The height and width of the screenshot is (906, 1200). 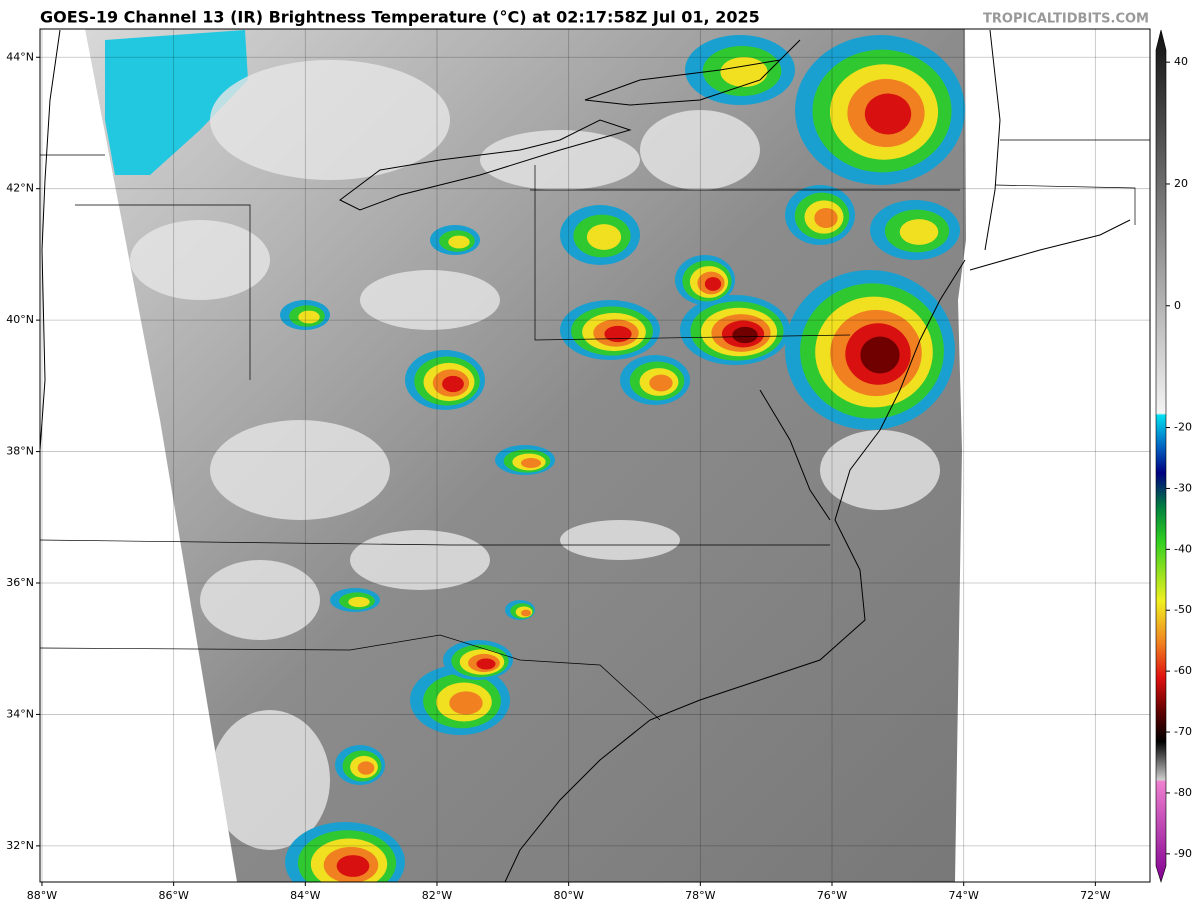 What do you see at coordinates (795, 455) in the screenshot?
I see `chesapeake-bay` at bounding box center [795, 455].